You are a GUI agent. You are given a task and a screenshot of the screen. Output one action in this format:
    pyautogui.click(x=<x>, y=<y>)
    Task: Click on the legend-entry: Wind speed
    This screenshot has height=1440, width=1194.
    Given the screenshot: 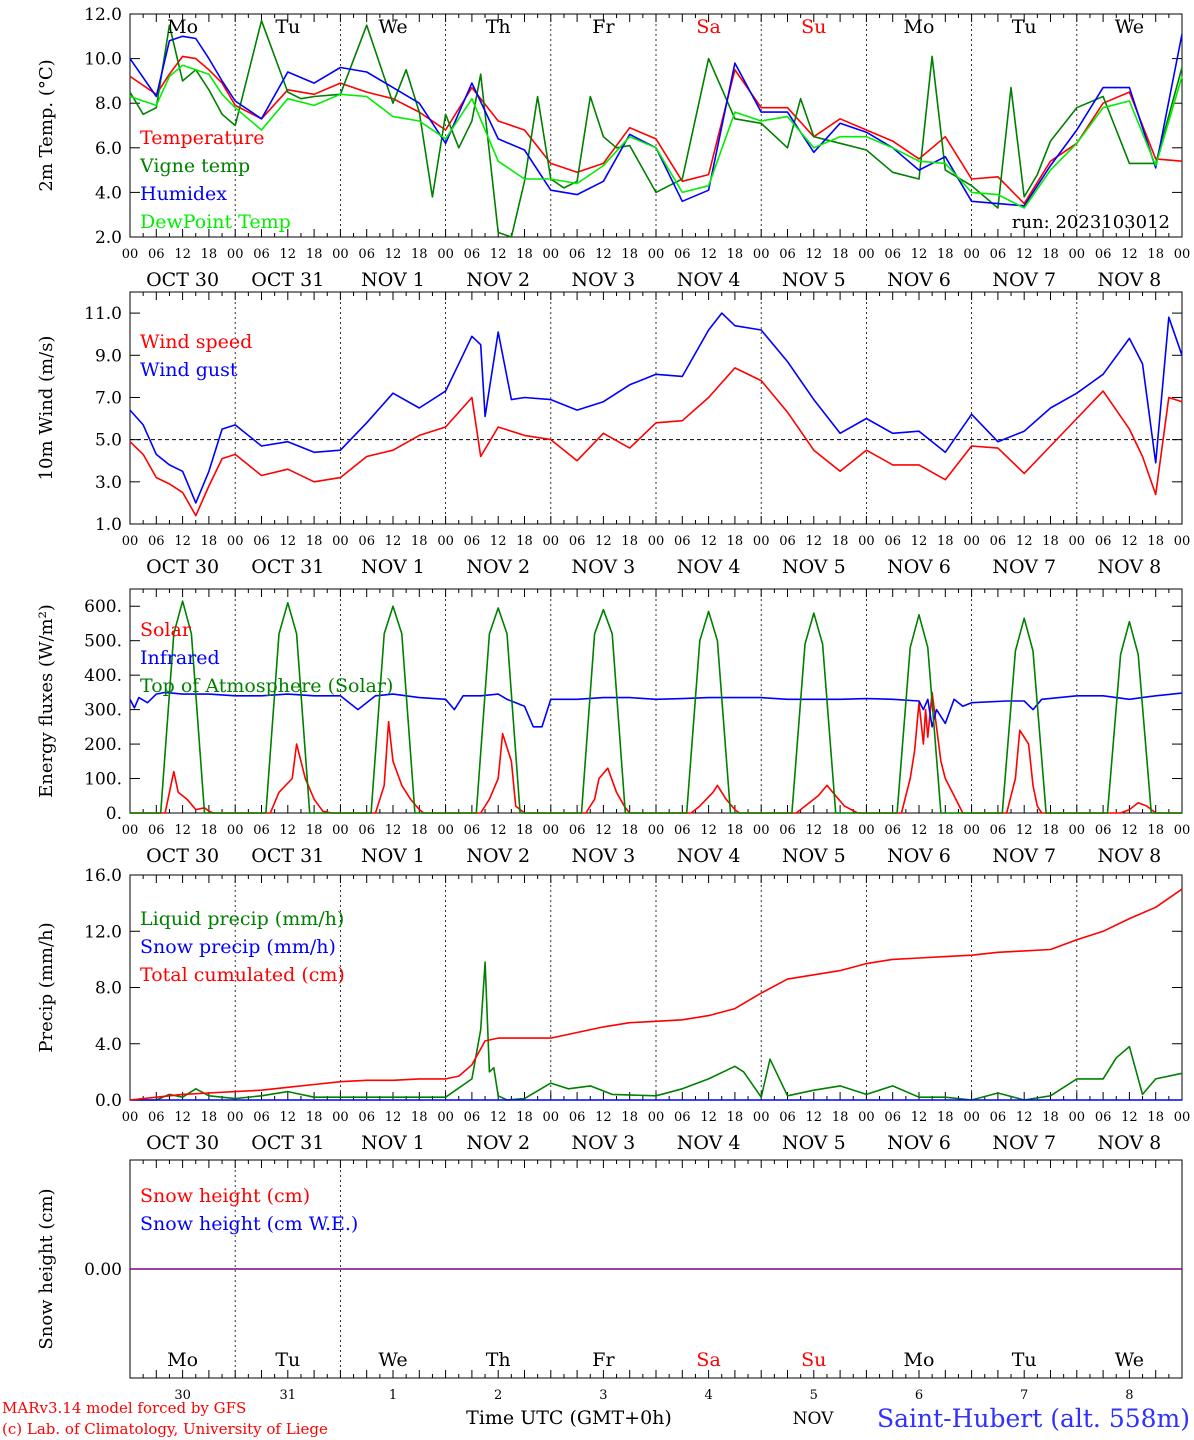 What is the action you would take?
    pyautogui.click(x=196, y=342)
    